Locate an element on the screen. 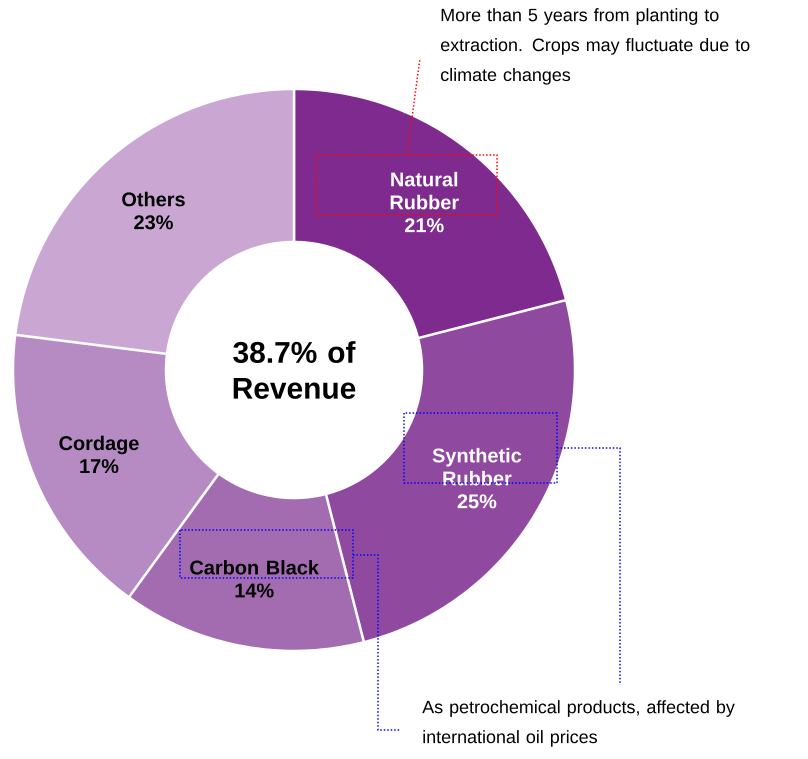 The width and height of the screenshot is (808, 759). data-label: 23% is located at coordinates (153, 222).